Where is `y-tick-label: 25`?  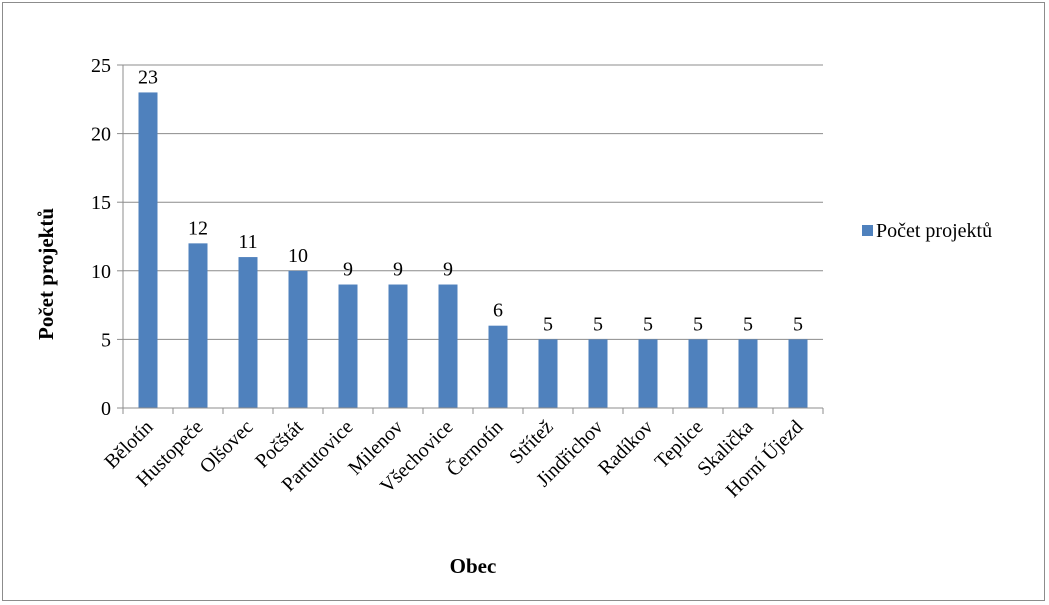
y-tick-label: 25 is located at coordinates (101, 66).